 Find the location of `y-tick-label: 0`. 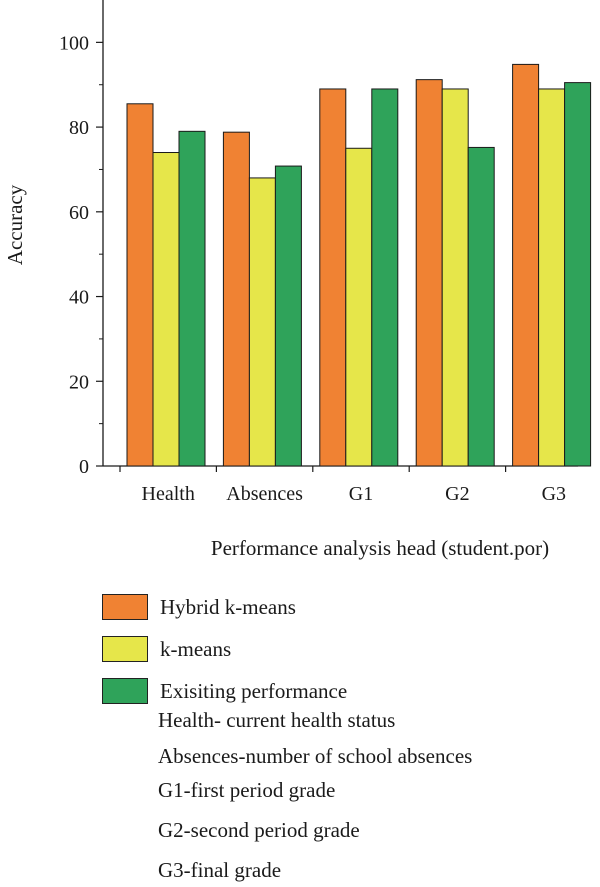

y-tick-label: 0 is located at coordinates (84, 467).